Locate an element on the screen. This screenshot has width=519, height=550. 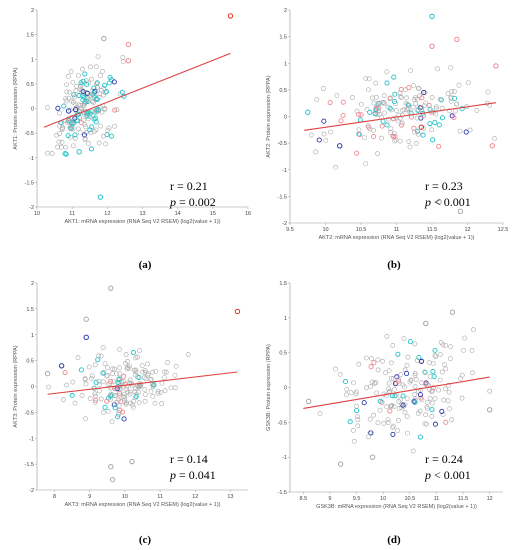
y-tick-label: 2 is located at coordinates (285, 11).